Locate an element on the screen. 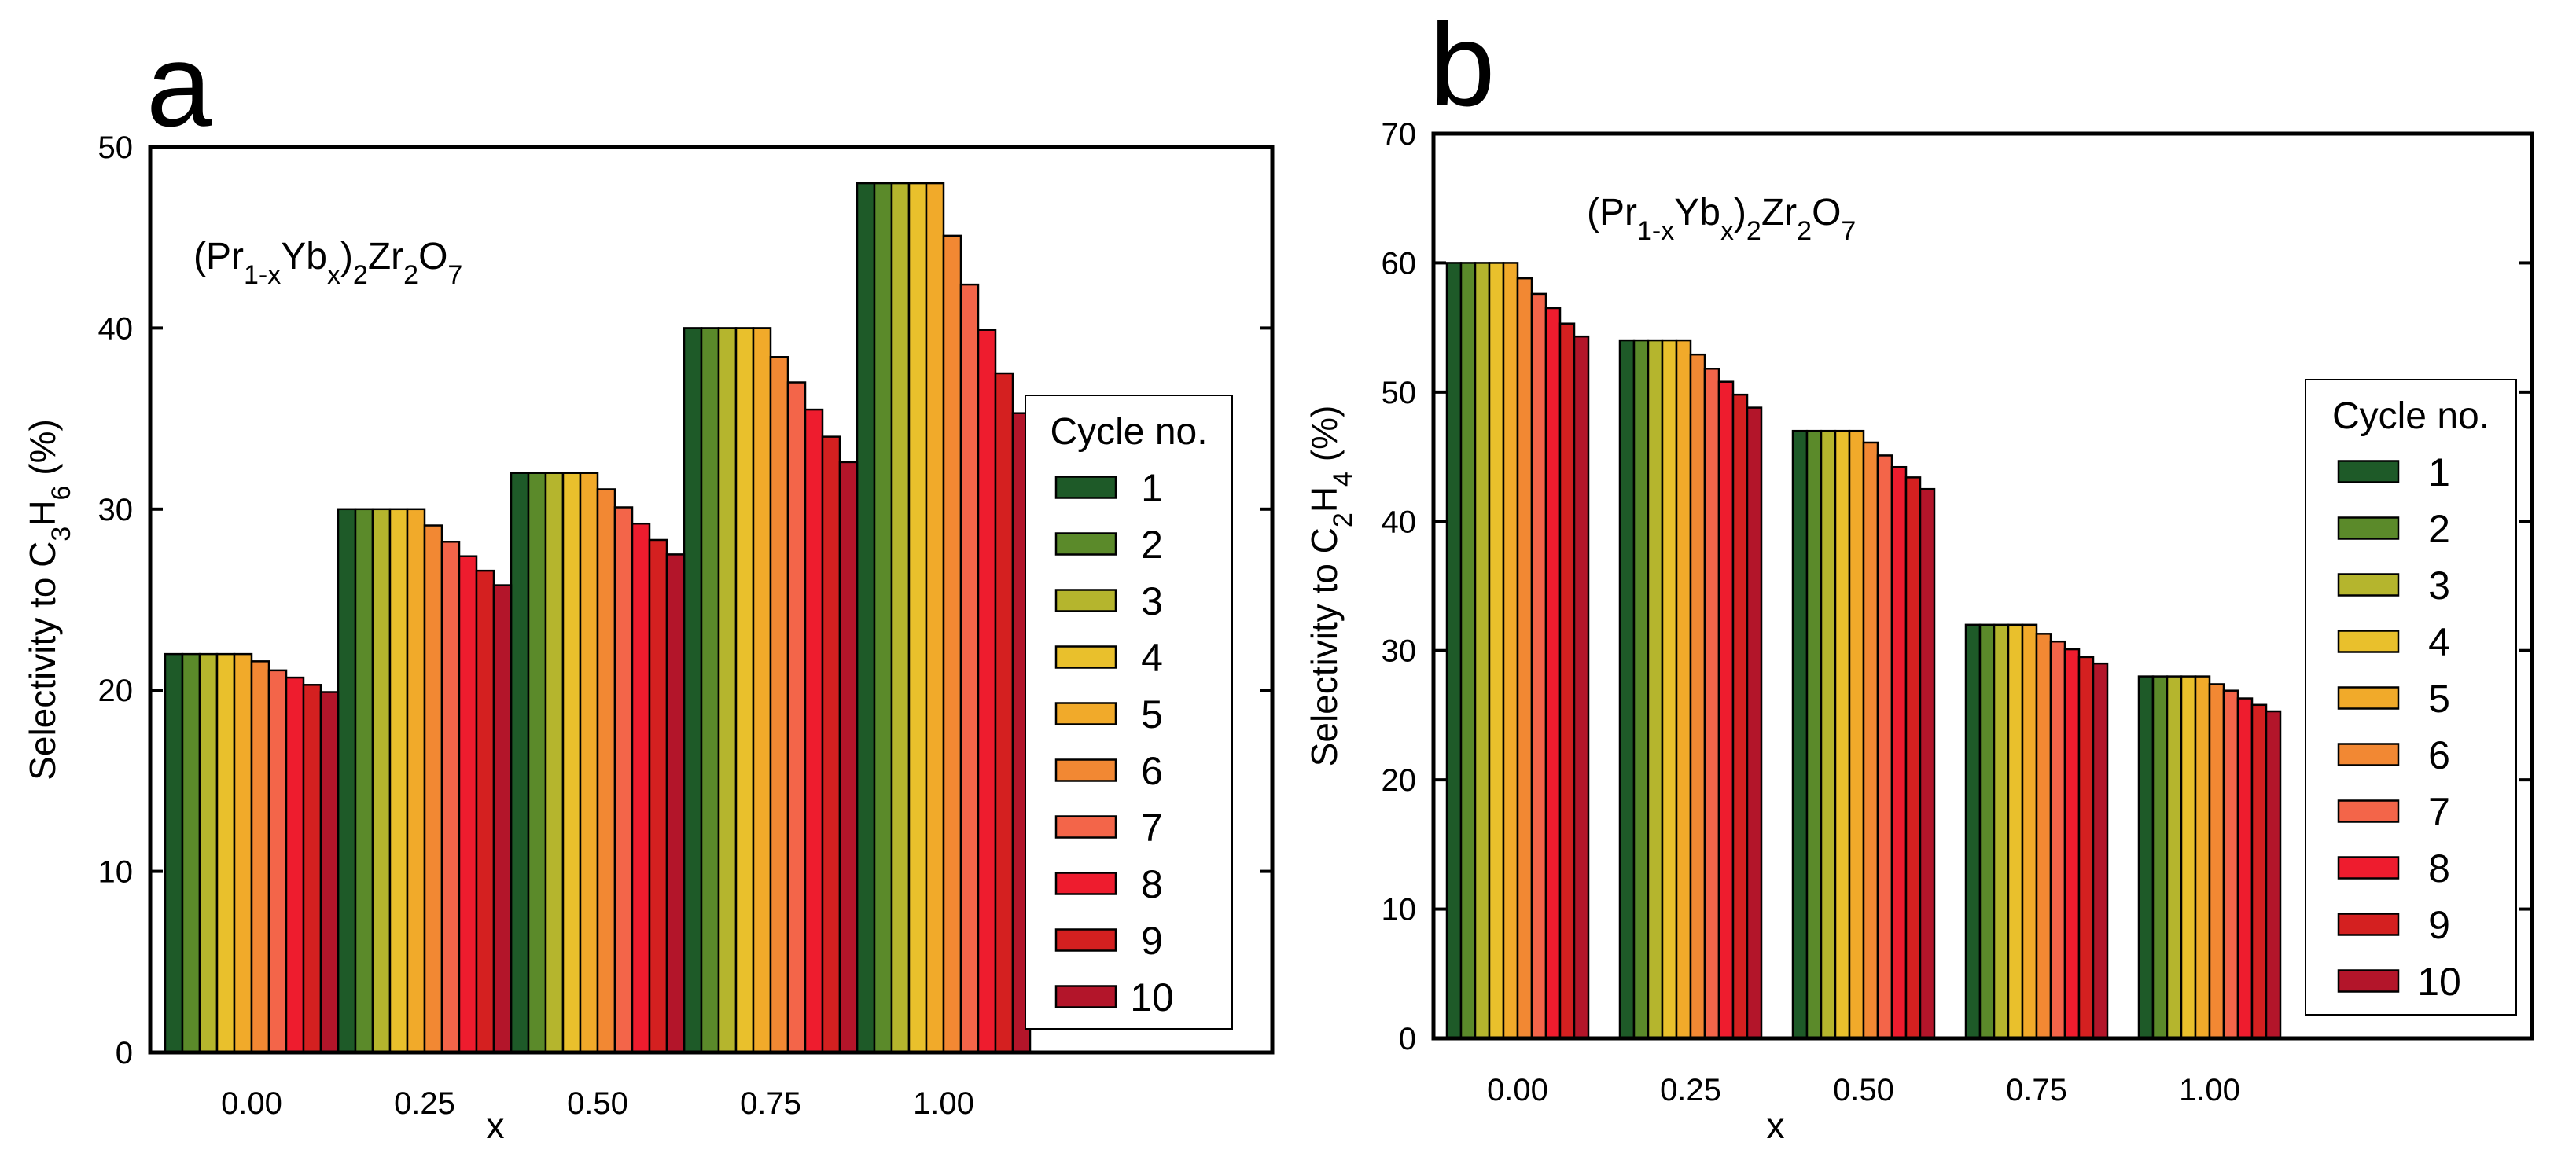 Image resolution: width=2576 pixels, height=1168 pixels. bar-cycle-3-x-1.00 is located at coordinates (2174, 857).